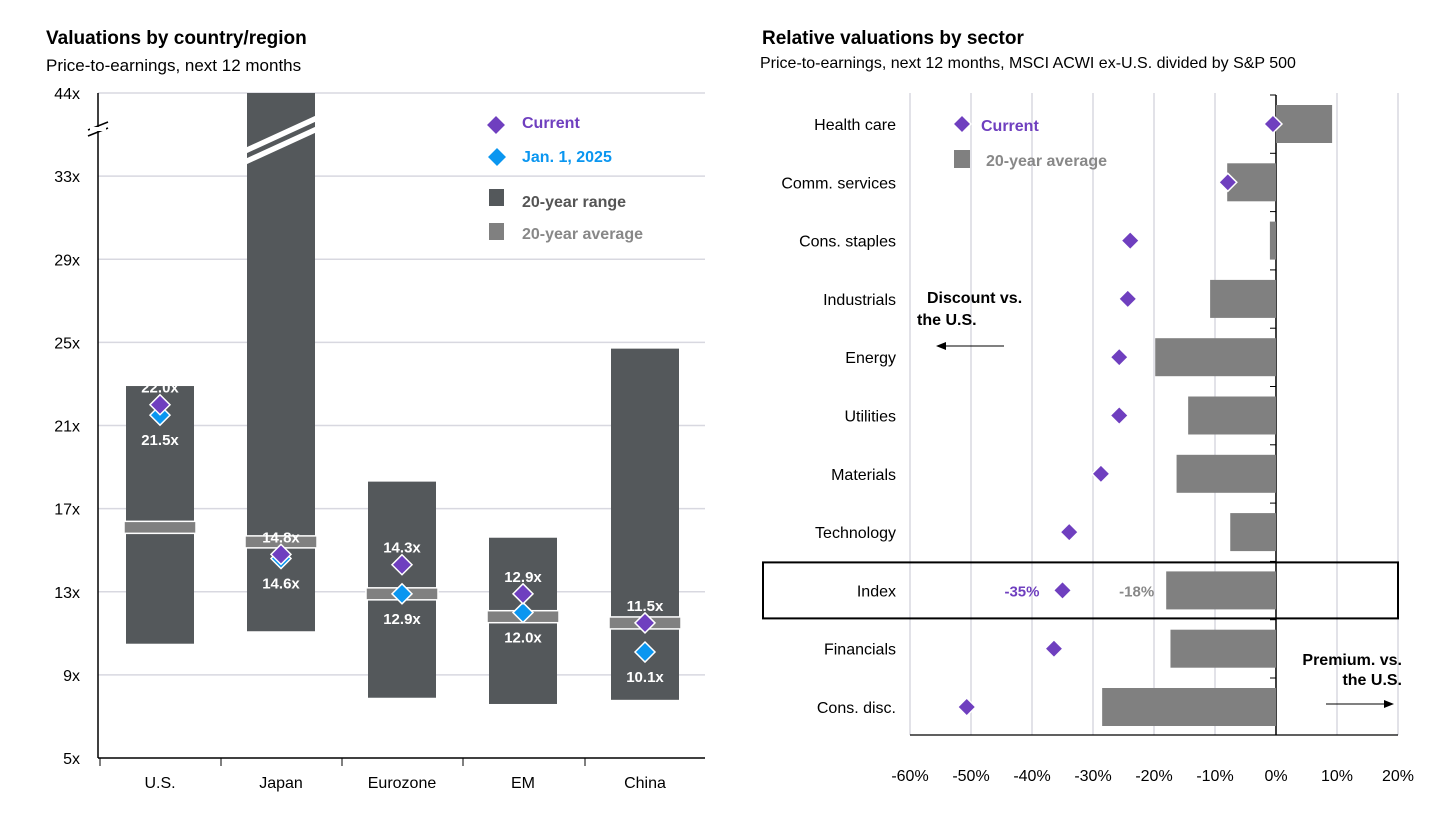 This screenshot has width=1456, height=819. I want to click on current-marker-Industrials, so click(1127, 298).